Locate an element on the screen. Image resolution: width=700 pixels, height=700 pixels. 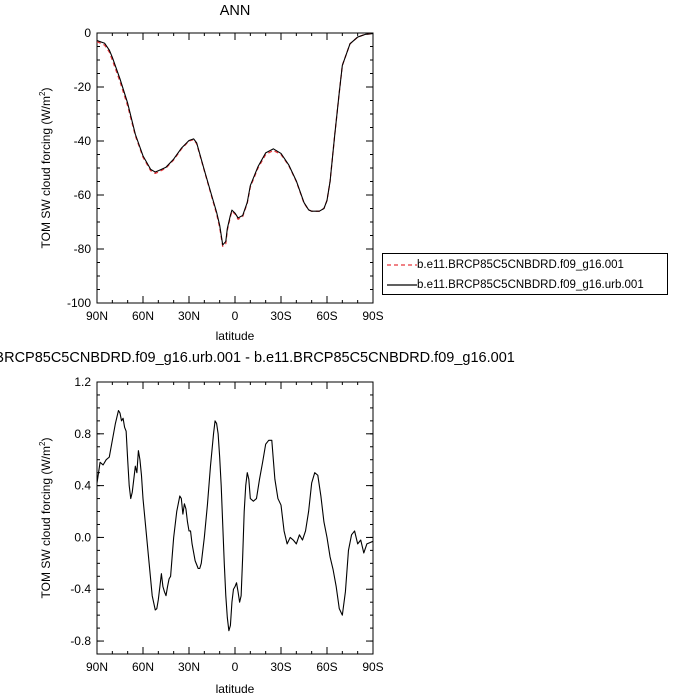
series-group-top is located at coordinates (235, 139).